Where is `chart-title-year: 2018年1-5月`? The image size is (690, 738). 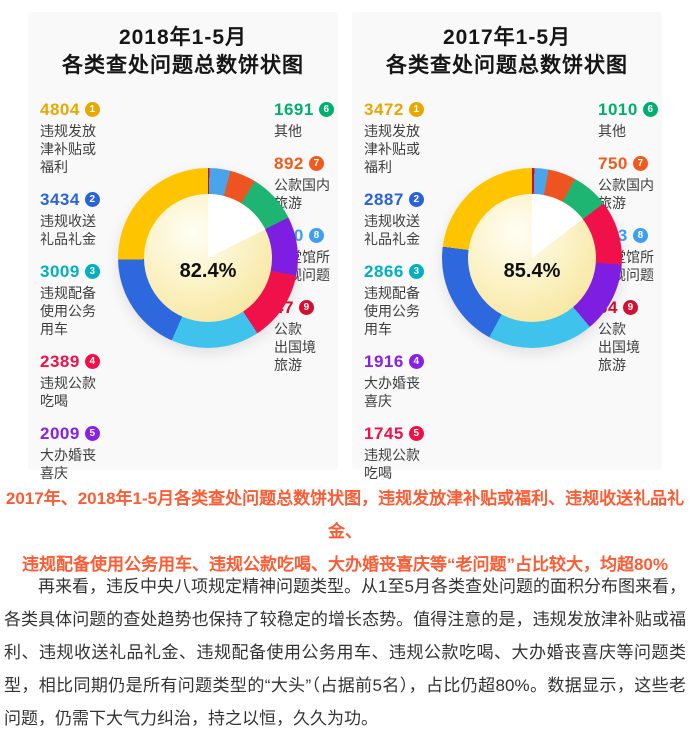
chart-title-year: 2018年1-5月 is located at coordinates (183, 37).